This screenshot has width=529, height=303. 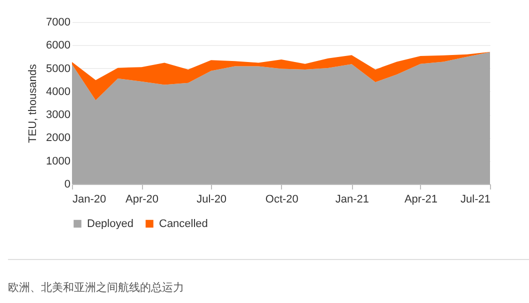 What do you see at coordinates (58, 161) in the screenshot?
I see `y-tick-label: 1000` at bounding box center [58, 161].